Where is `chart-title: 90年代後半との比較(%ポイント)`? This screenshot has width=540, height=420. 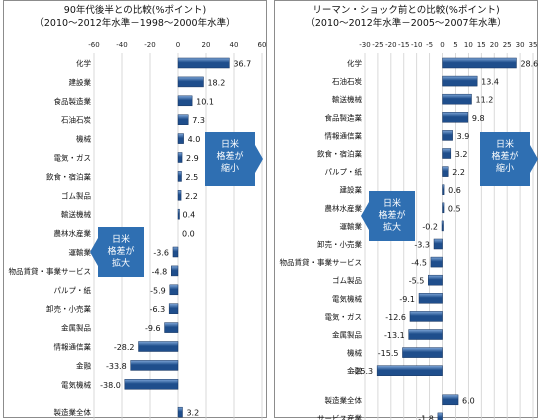
chart-title: 90年代後半との比較(%ポイント) is located at coordinates (135, 10).